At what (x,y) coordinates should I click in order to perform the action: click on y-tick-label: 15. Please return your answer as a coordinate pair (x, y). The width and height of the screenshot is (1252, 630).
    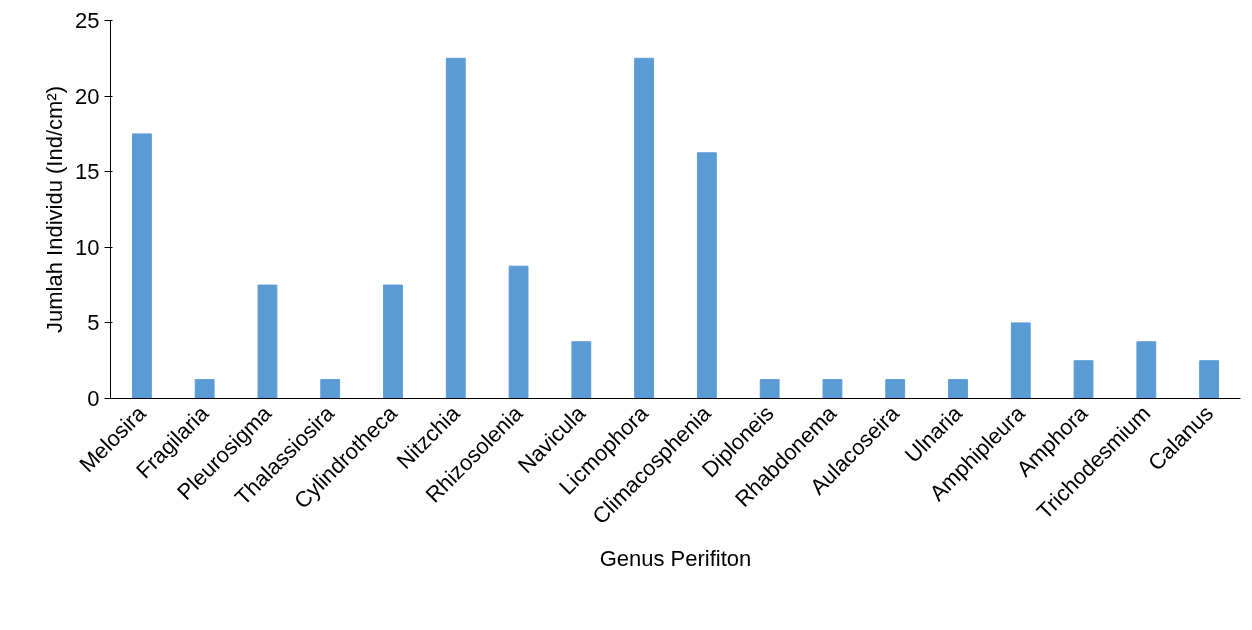
    Looking at the image, I should click on (87, 172).